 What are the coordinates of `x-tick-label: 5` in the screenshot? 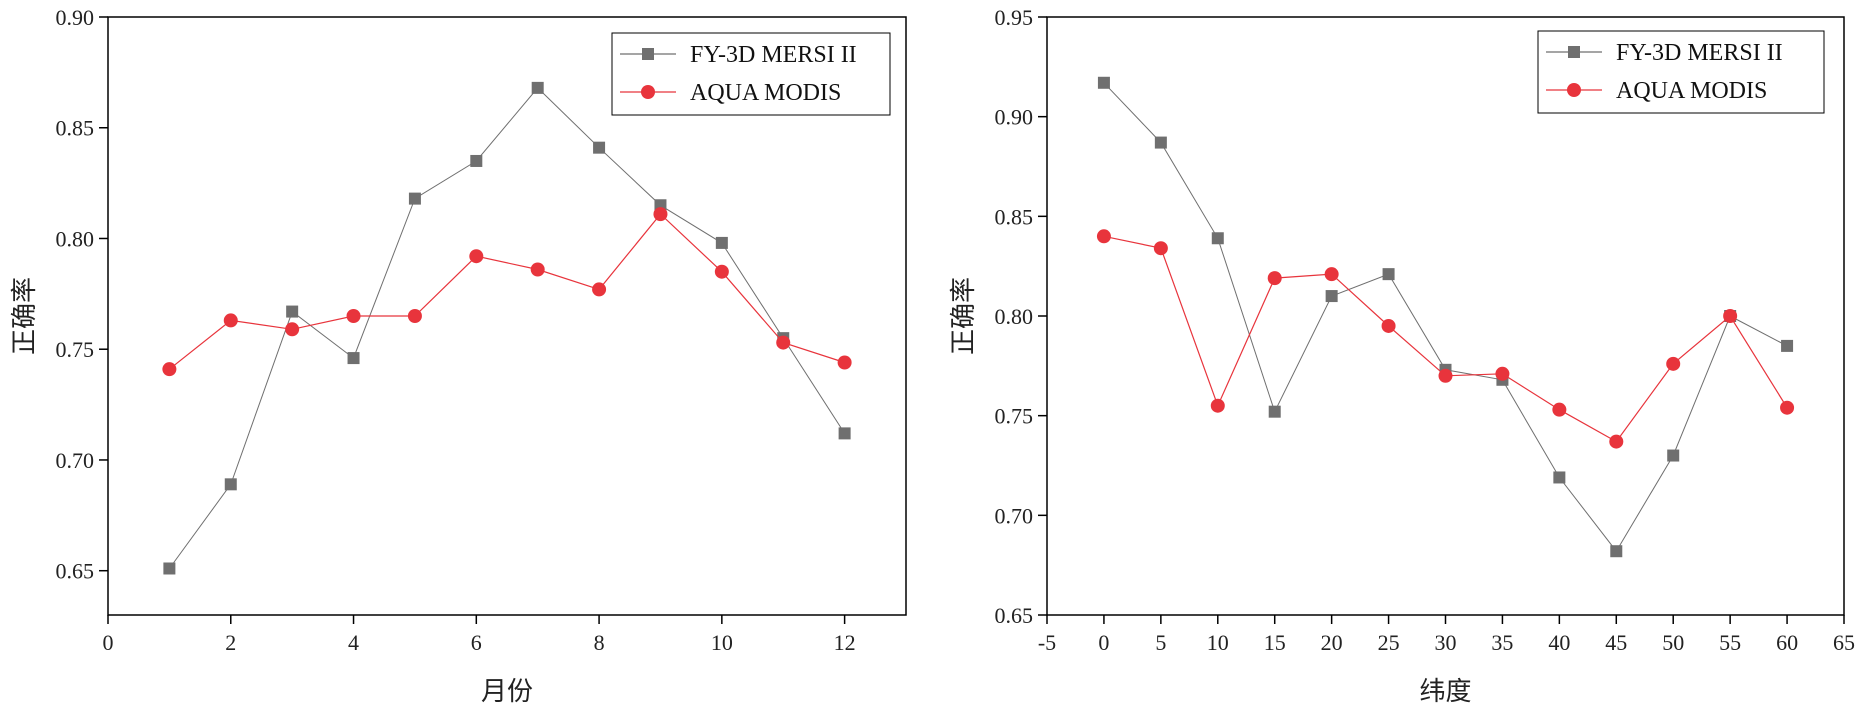 It's located at (1160, 642).